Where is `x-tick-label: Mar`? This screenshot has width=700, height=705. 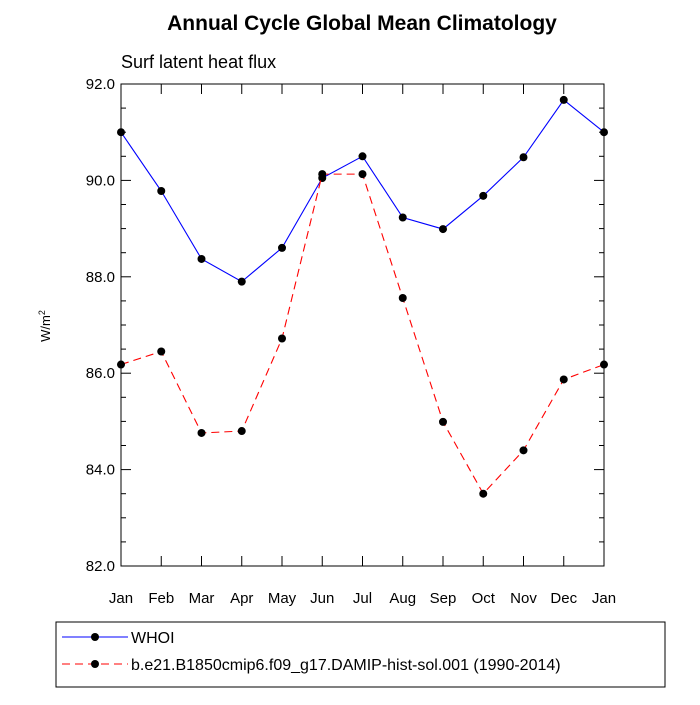
x-tick-label: Mar is located at coordinates (202, 598).